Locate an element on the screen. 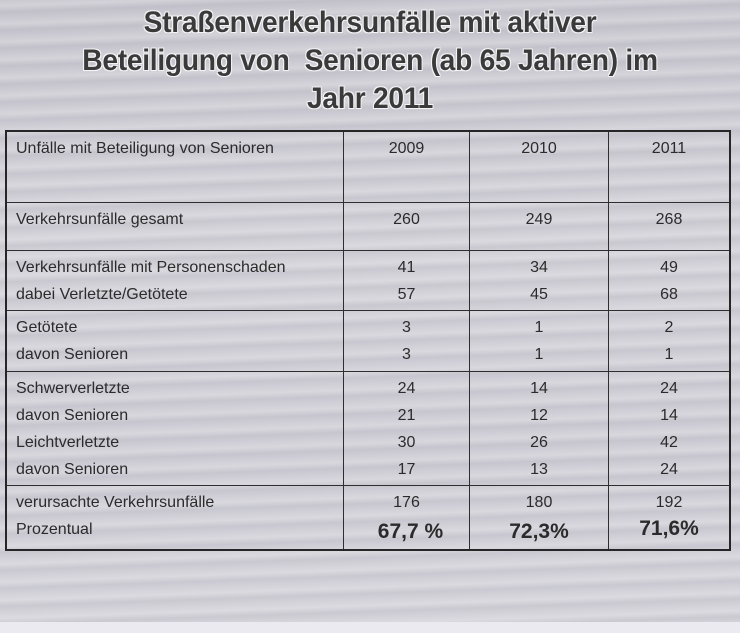 The image size is (740, 633). value-cell-2011: 2 1 is located at coordinates (669, 341).